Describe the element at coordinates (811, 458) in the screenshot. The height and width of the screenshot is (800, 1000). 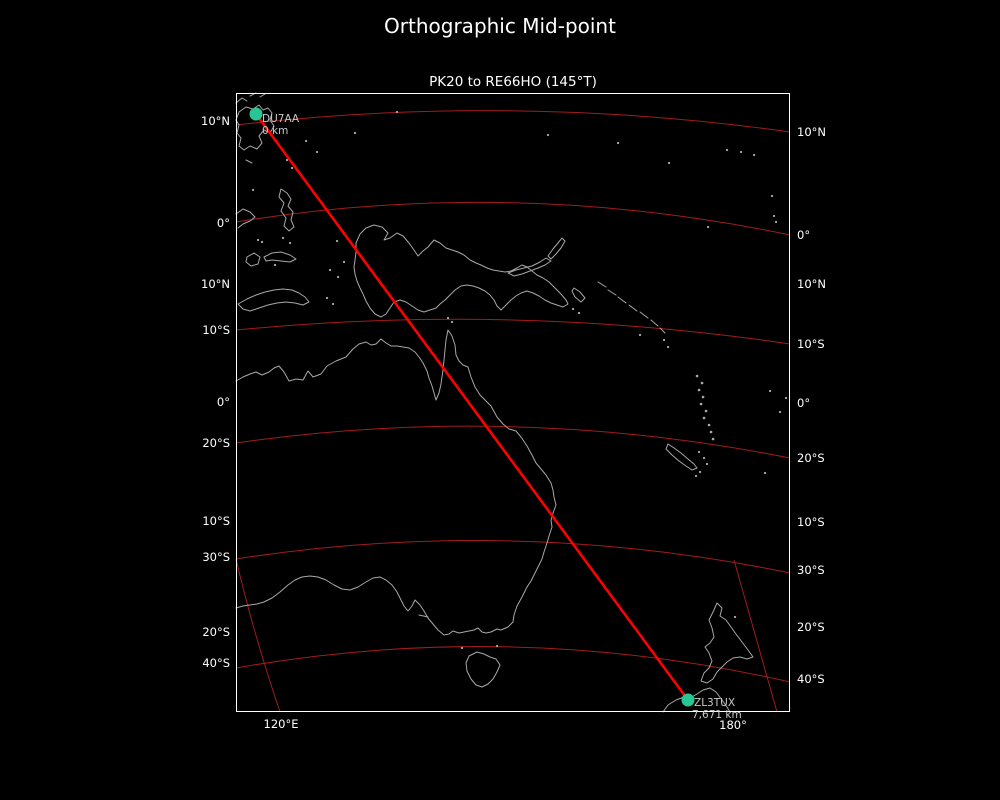
I see `axis-label-right-5: 20°S` at that location.